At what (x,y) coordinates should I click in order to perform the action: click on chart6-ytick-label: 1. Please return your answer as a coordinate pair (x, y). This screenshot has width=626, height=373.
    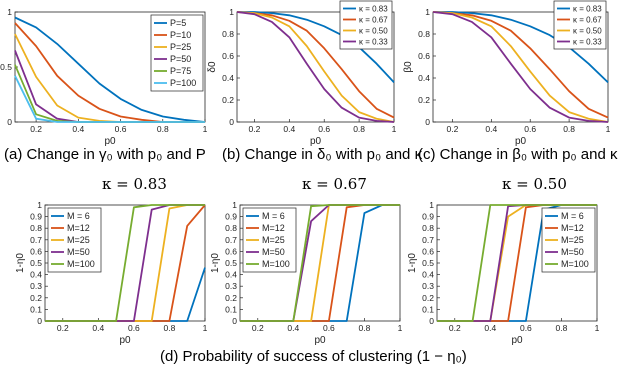
    Looking at the image, I should click on (431, 205).